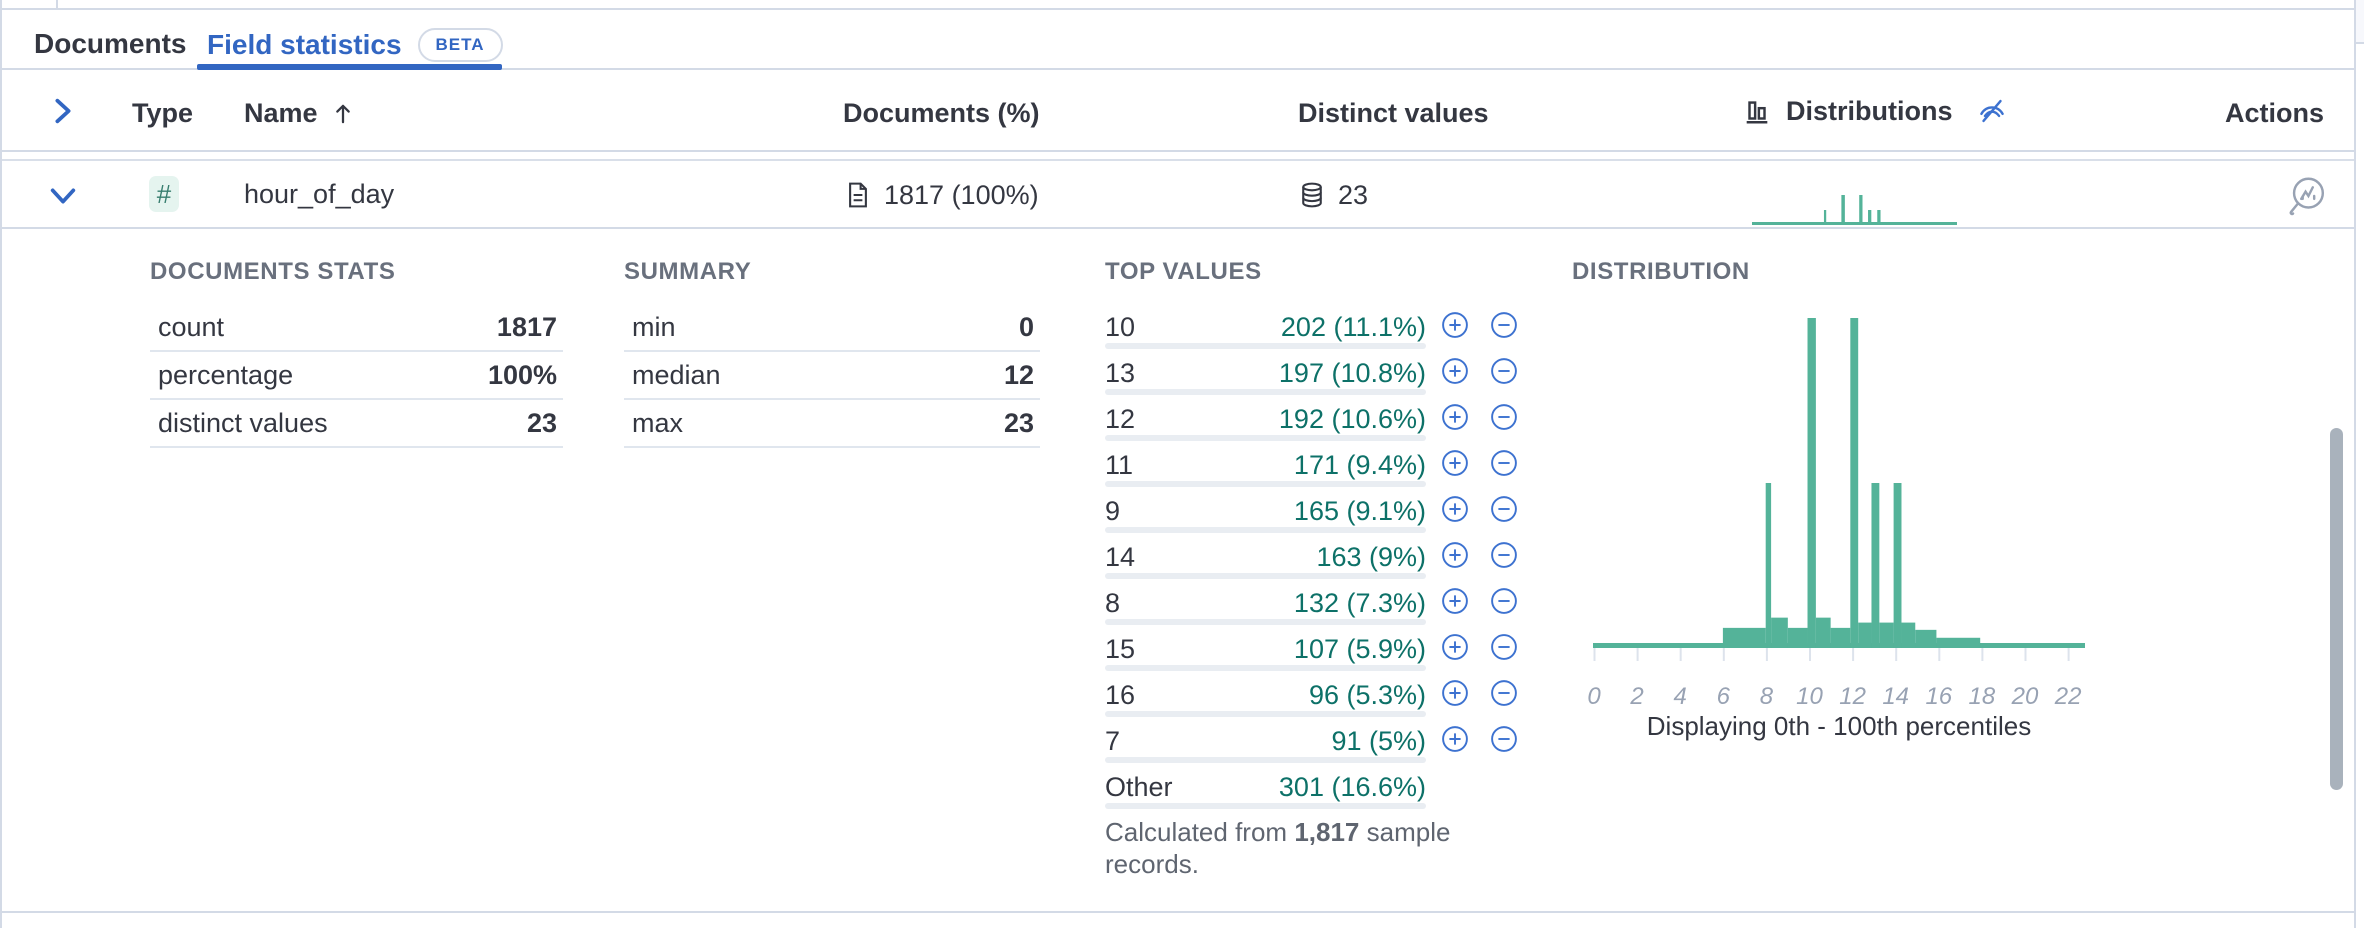 This screenshot has width=2364, height=928. I want to click on stat-row: distinct values 23, so click(356, 424).